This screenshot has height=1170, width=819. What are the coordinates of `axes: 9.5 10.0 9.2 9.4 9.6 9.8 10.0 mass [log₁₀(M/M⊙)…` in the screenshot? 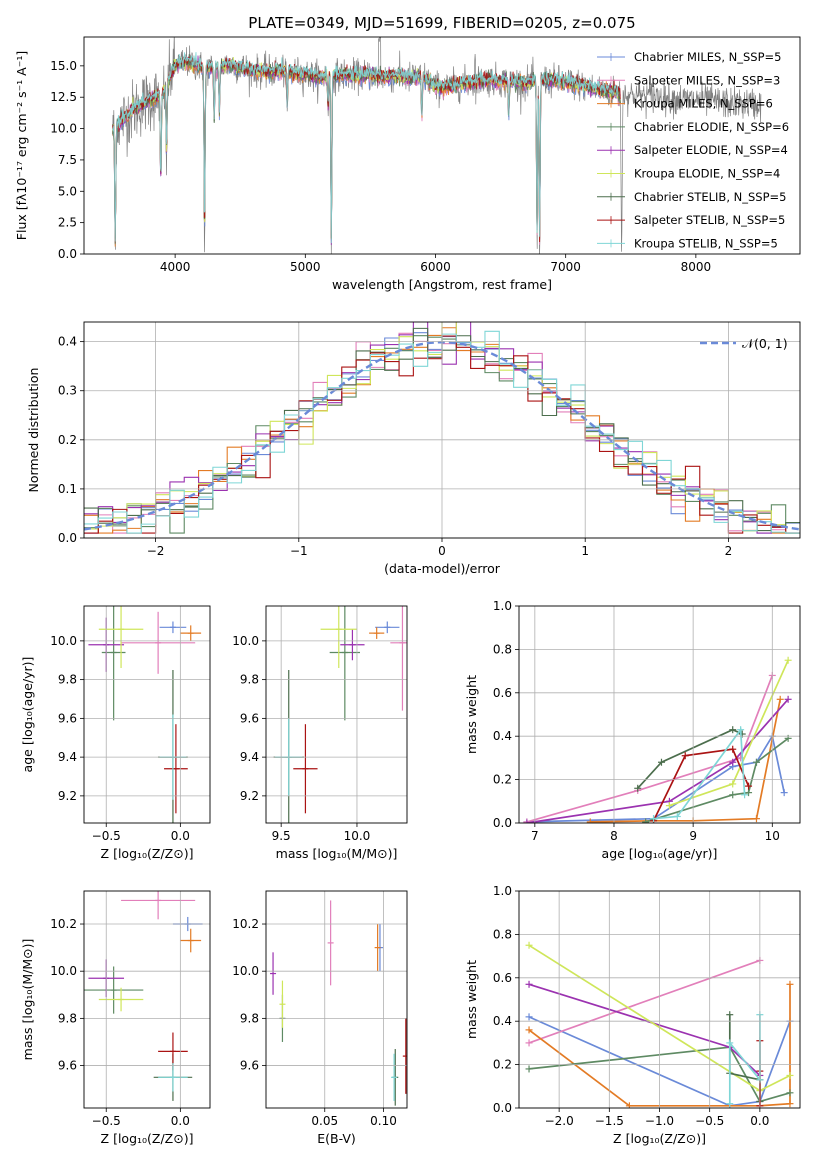 It's located at (314, 747).